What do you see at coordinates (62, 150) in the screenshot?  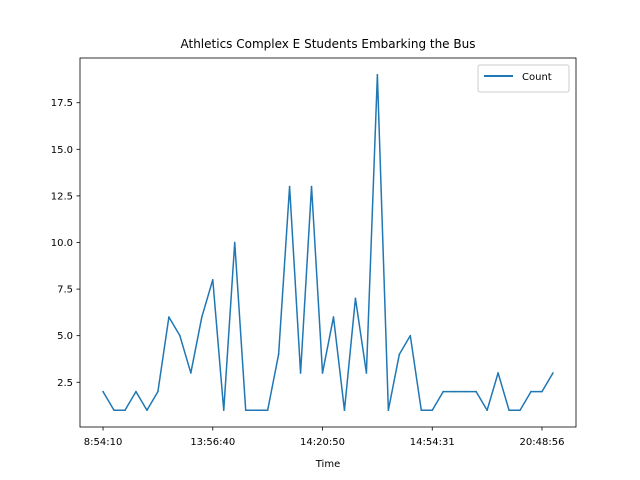 I see `y-tick-label: 15.0` at bounding box center [62, 150].